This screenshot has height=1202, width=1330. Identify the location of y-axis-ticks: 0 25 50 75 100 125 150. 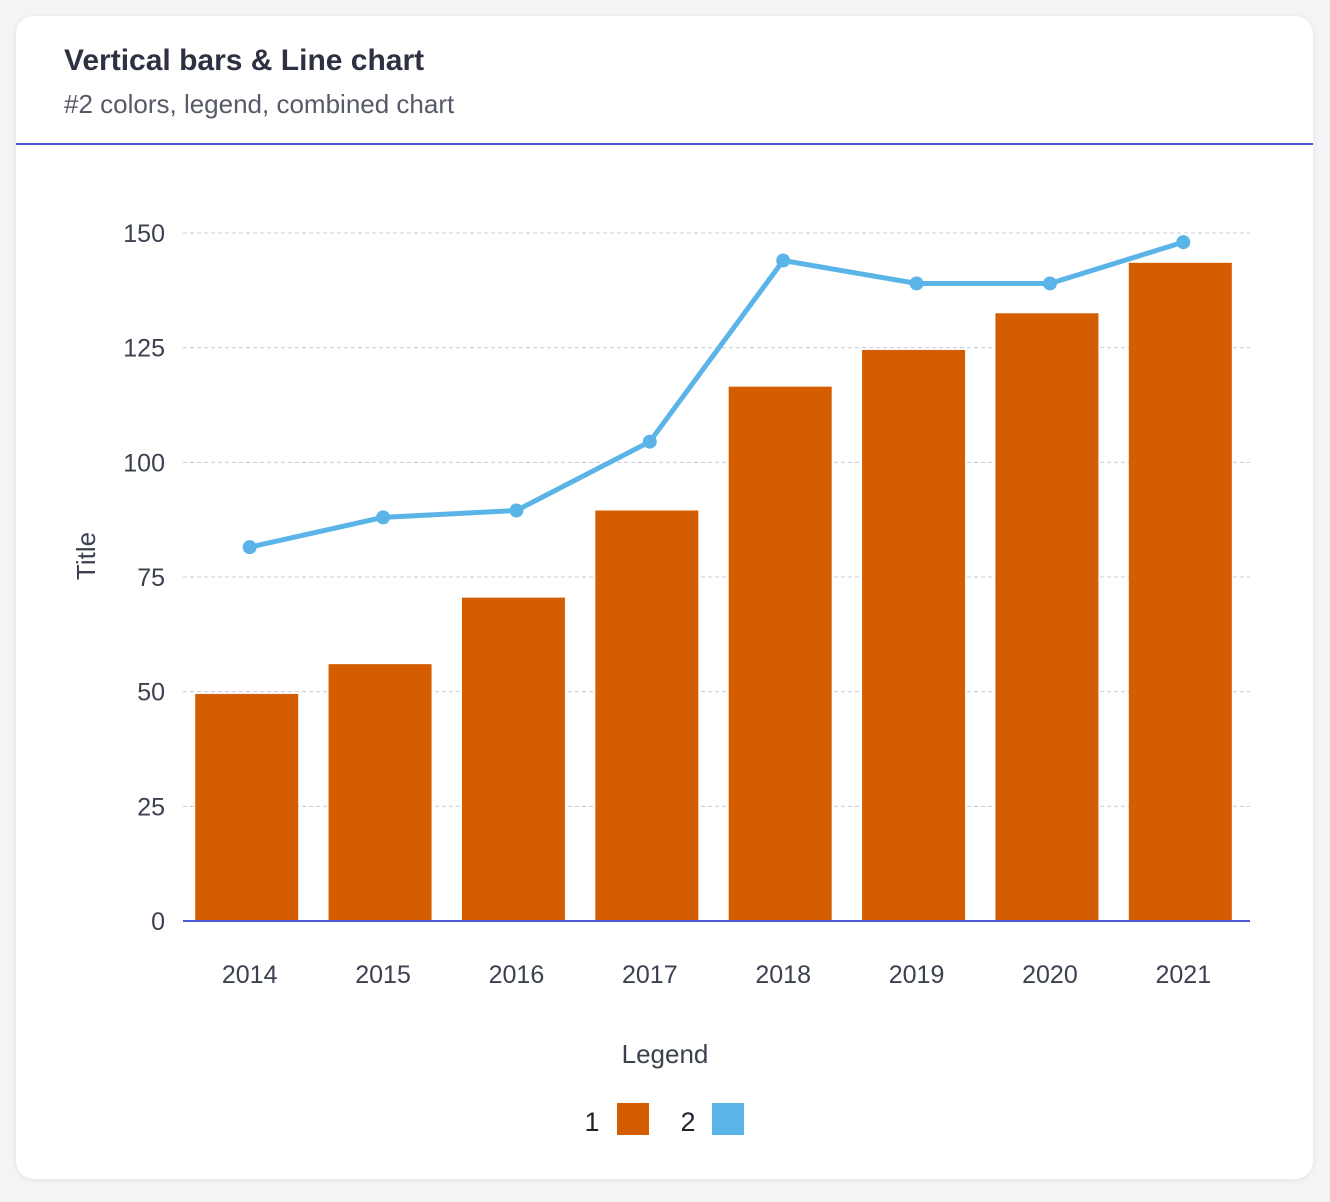
(144, 578).